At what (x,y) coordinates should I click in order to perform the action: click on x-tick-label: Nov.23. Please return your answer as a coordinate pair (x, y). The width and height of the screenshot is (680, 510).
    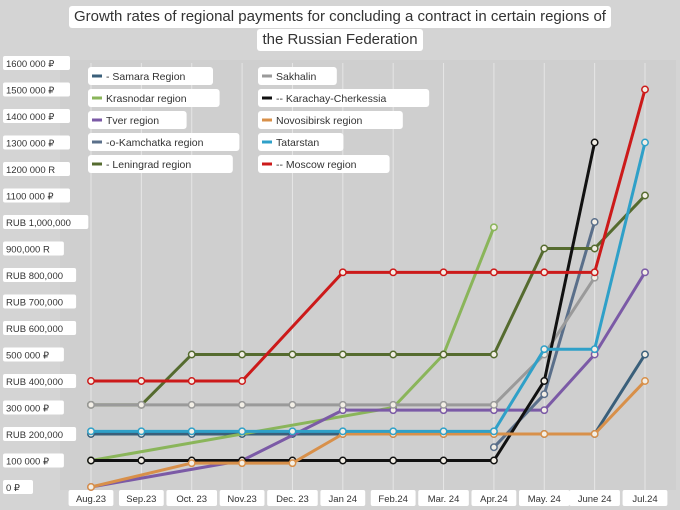
    Looking at the image, I should click on (241, 499).